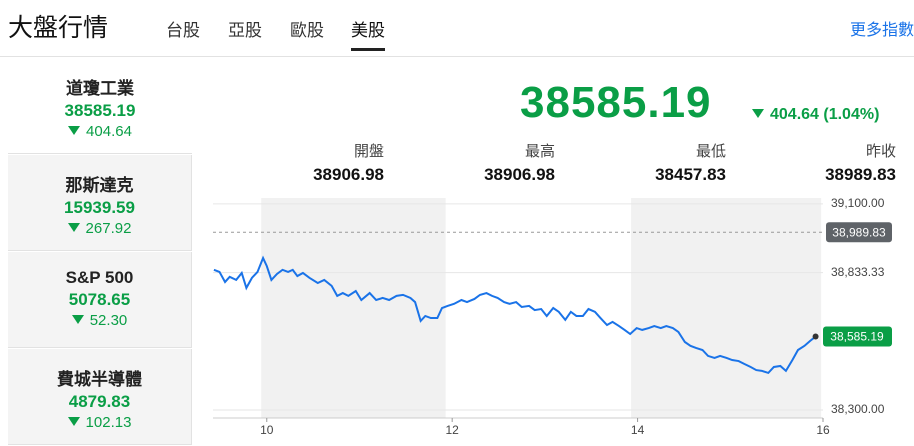 This screenshot has height=446, width=914. Describe the element at coordinates (267, 430) in the screenshot. I see `x-tick-label: 10` at that location.